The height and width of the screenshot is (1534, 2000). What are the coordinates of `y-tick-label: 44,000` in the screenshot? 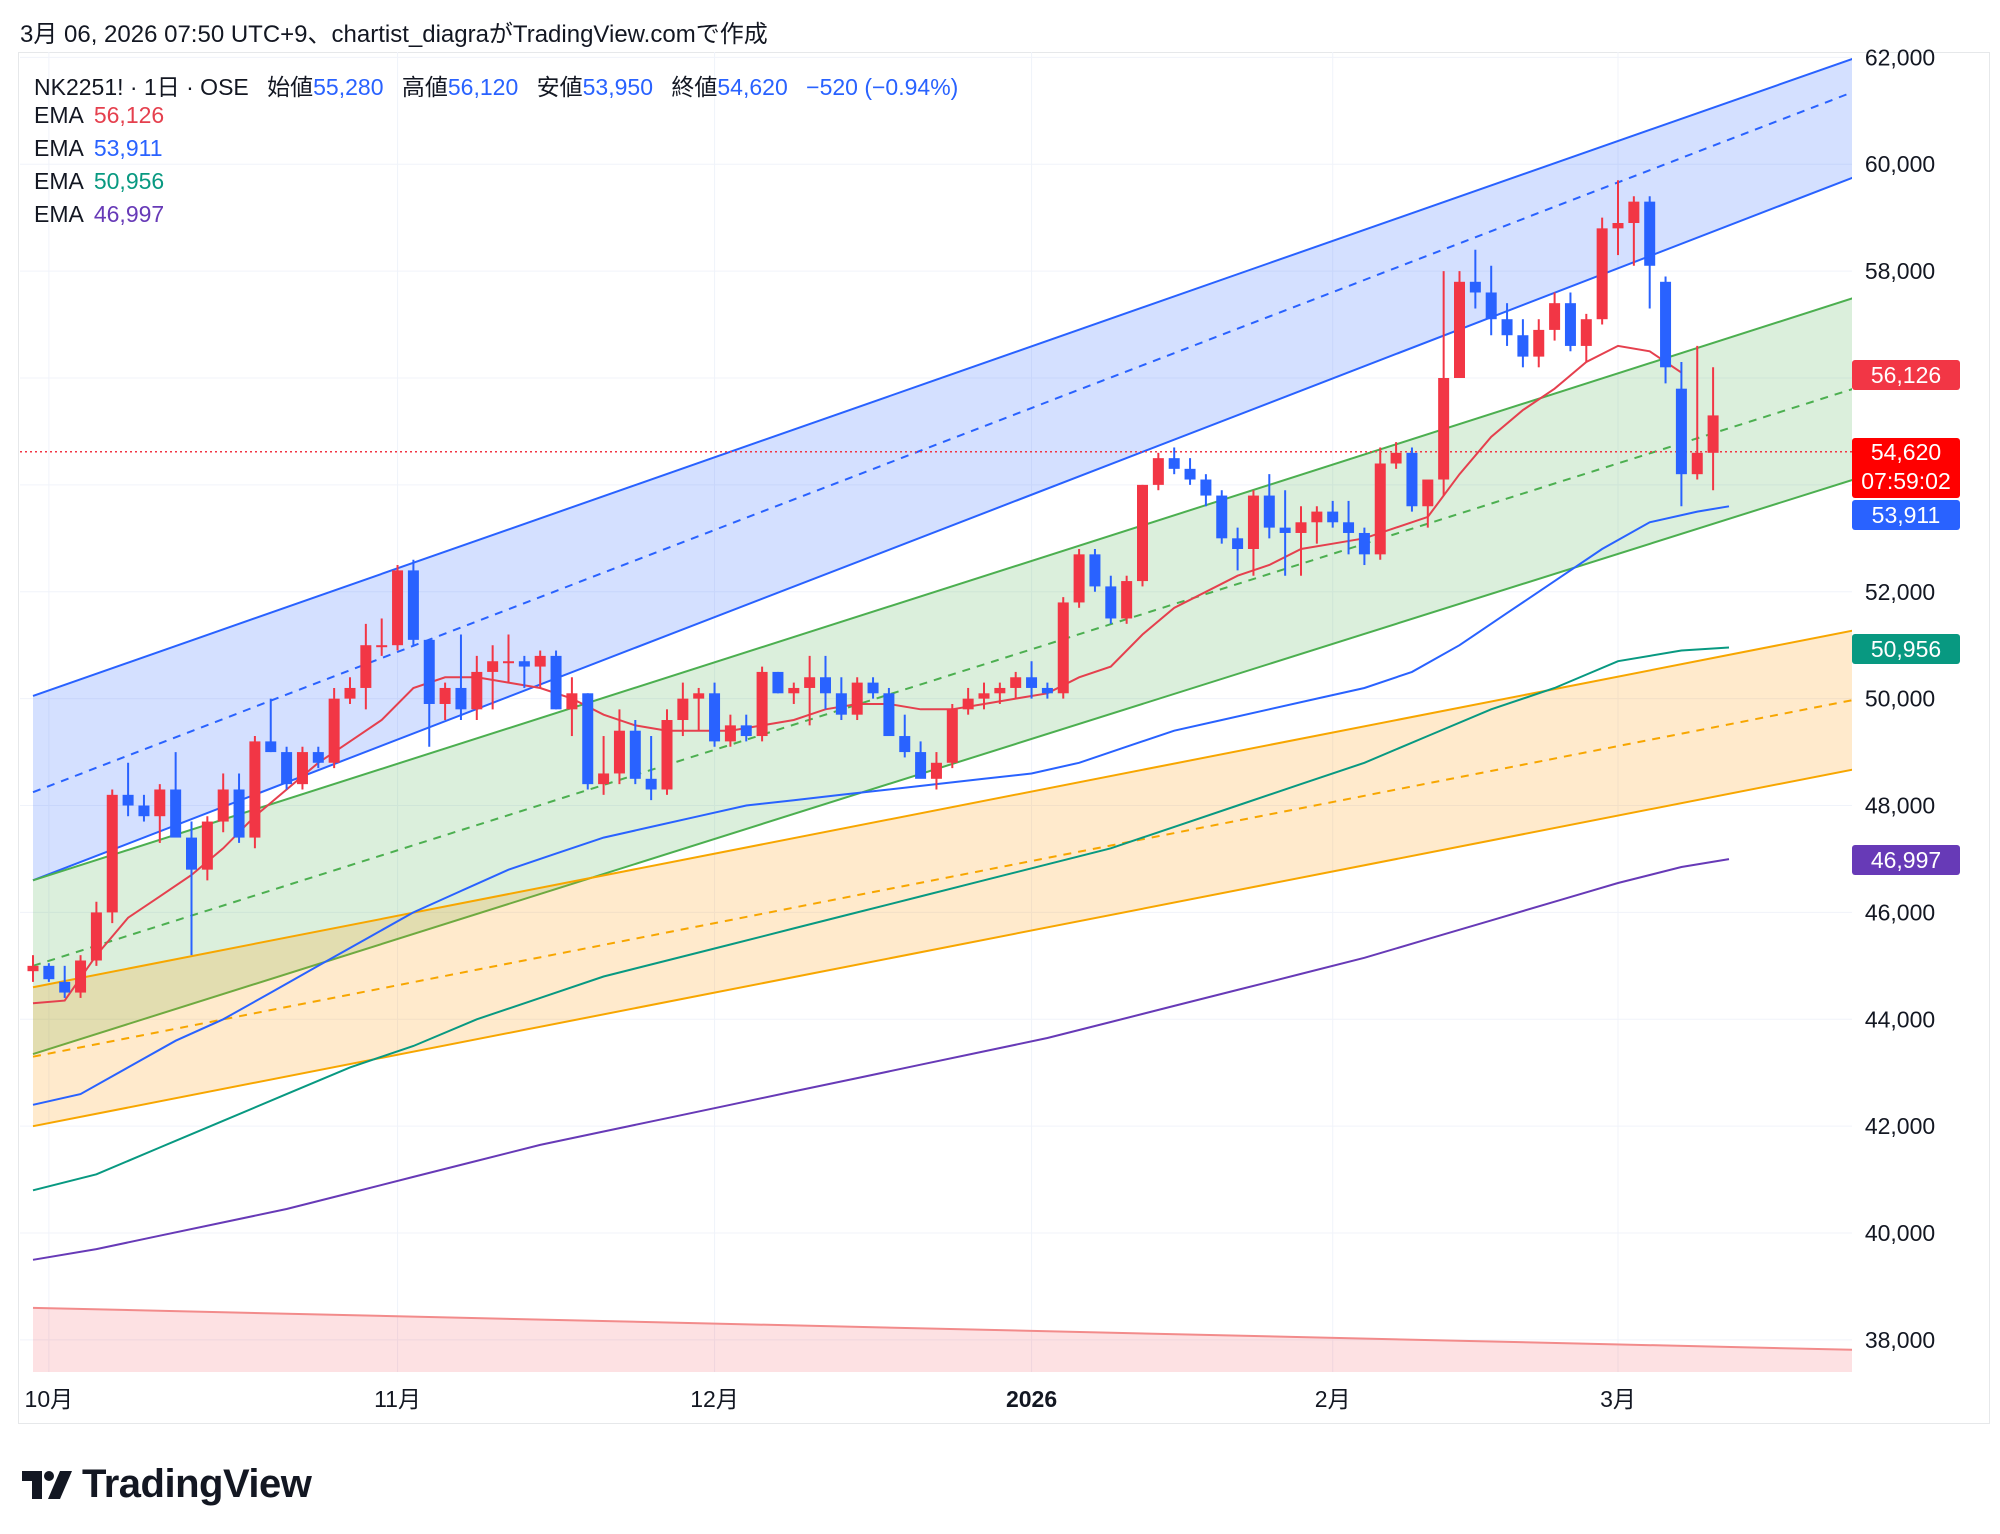 It's located at (1900, 1019).